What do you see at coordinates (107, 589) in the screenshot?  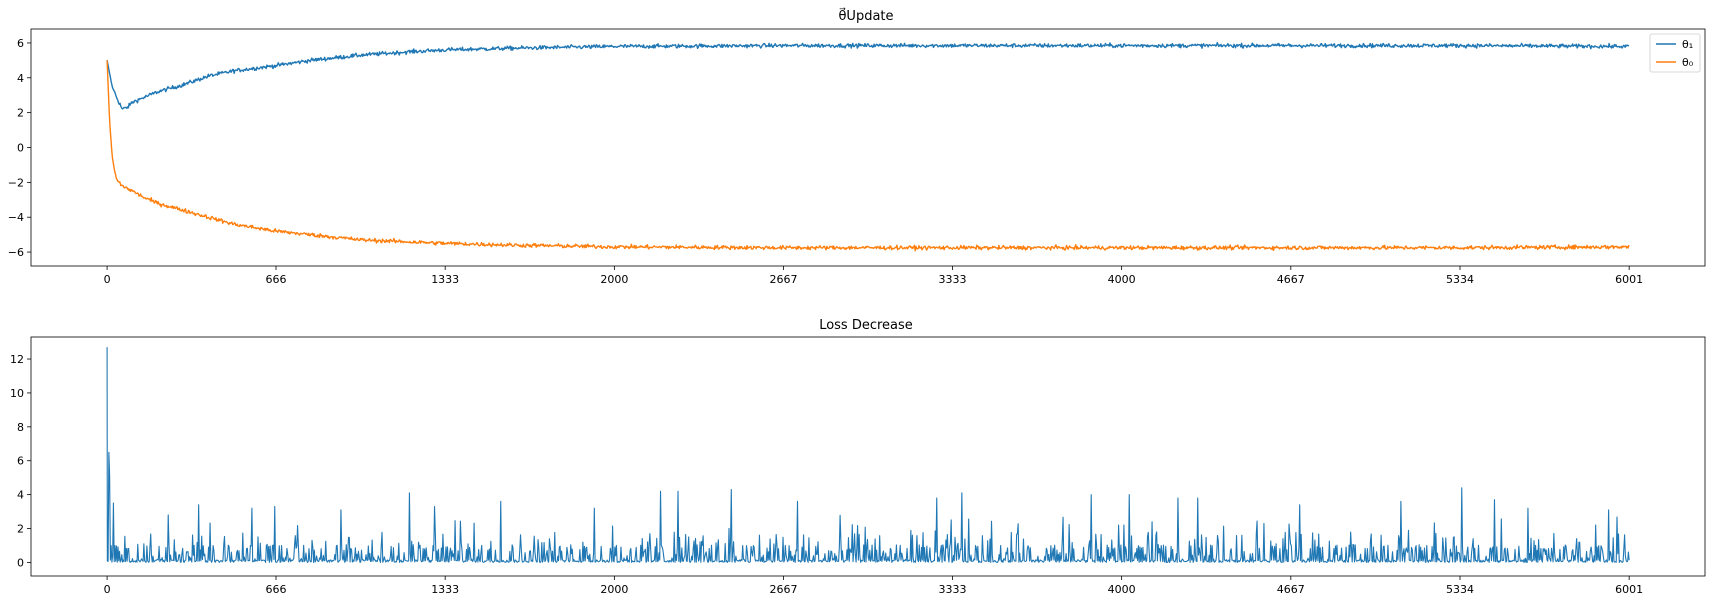 I see `loss-decrease-x-tick-label: 0` at bounding box center [107, 589].